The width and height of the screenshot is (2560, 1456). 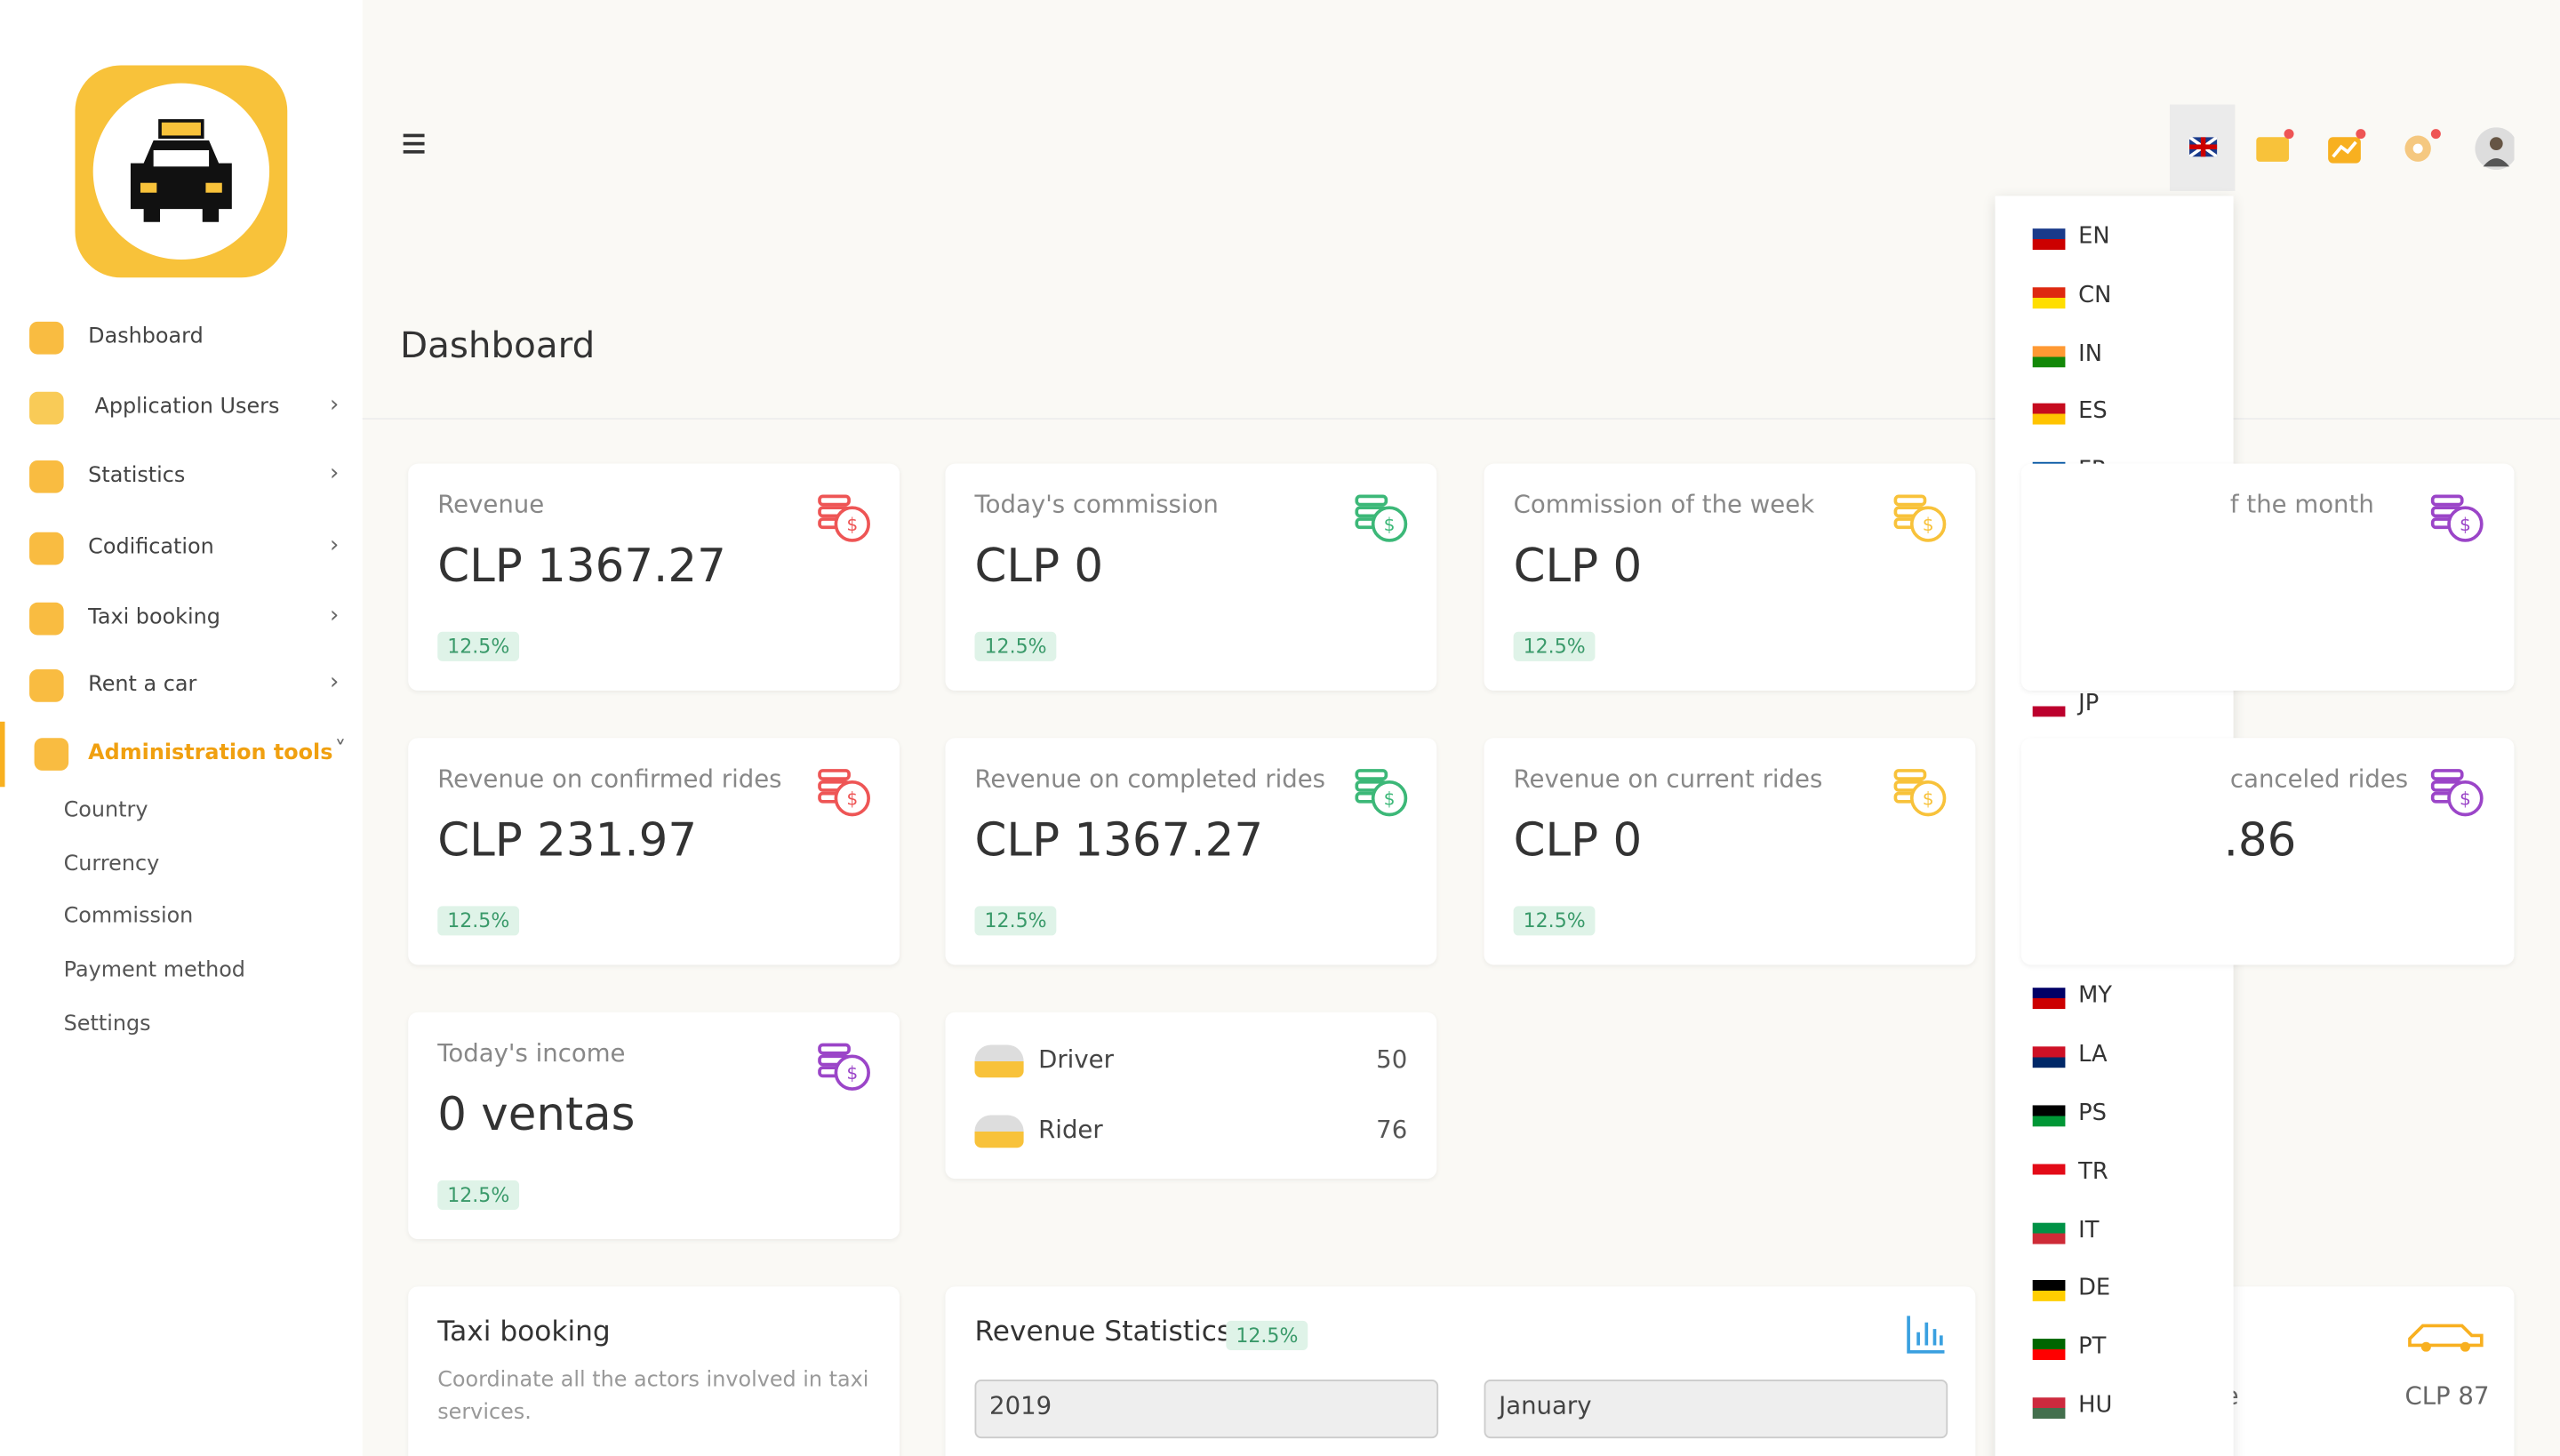 I want to click on language-option: EN, so click(x=2114, y=238).